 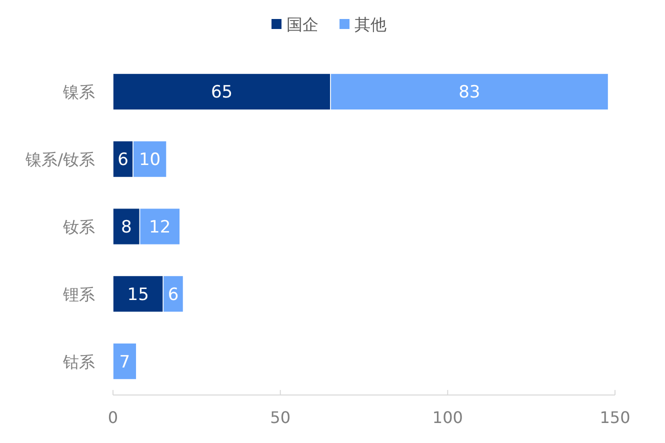 I want to click on x-tick-label: 50, so click(x=280, y=417).